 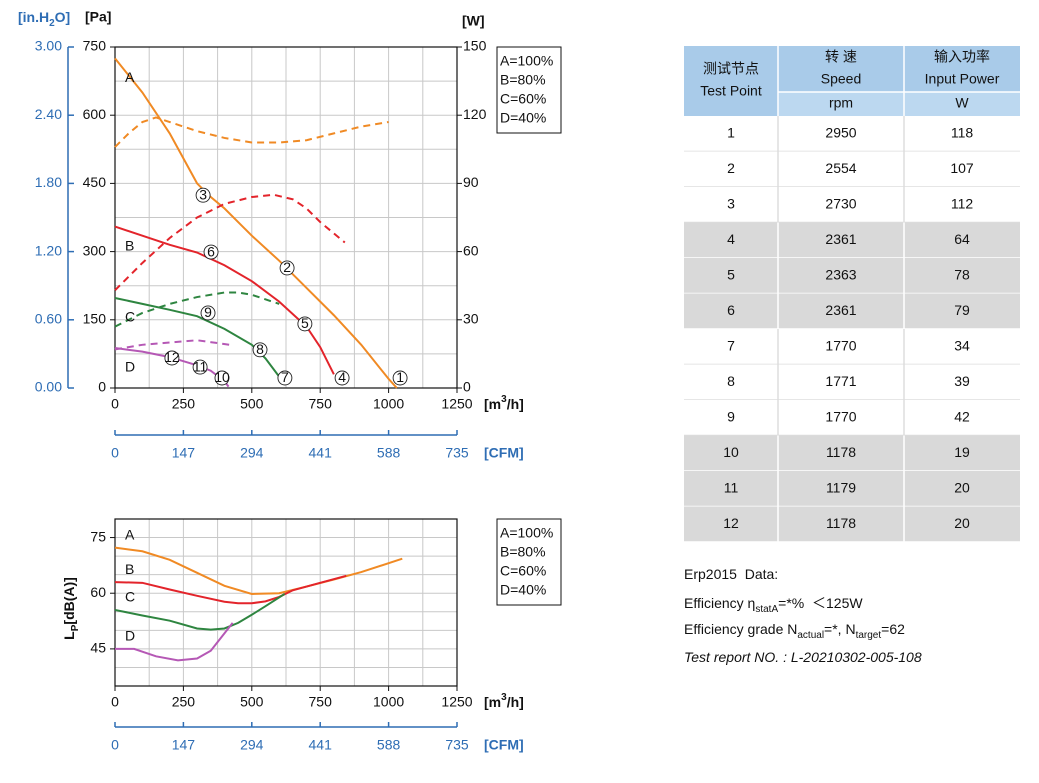 What do you see at coordinates (840, 132) in the screenshot?
I see `table-cell: 2950` at bounding box center [840, 132].